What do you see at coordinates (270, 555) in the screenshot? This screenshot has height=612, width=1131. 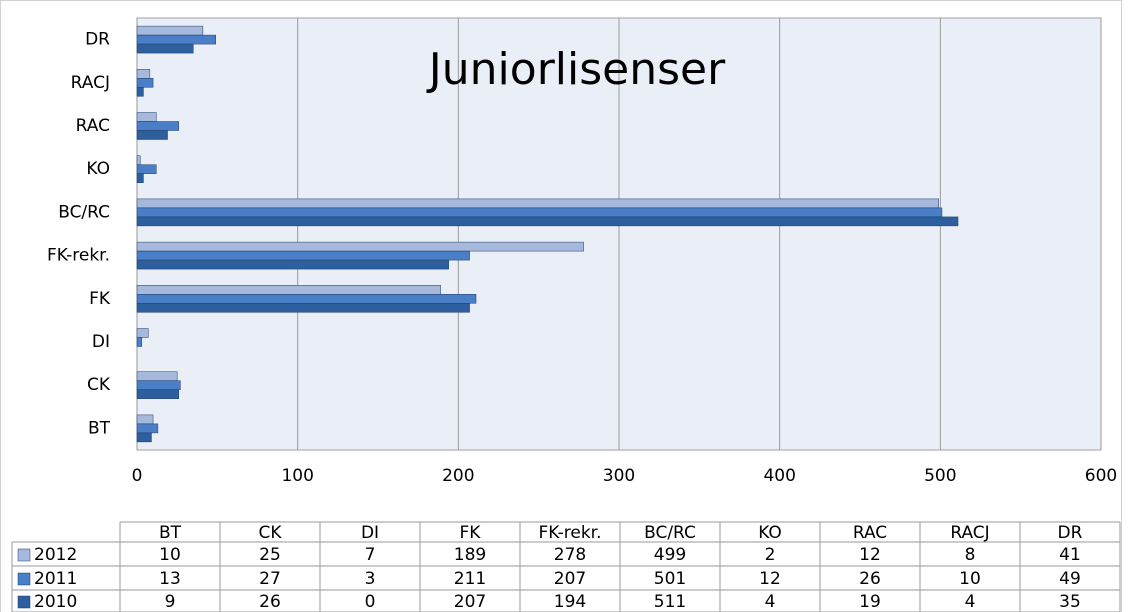 I see `table-value: 25` at bounding box center [270, 555].